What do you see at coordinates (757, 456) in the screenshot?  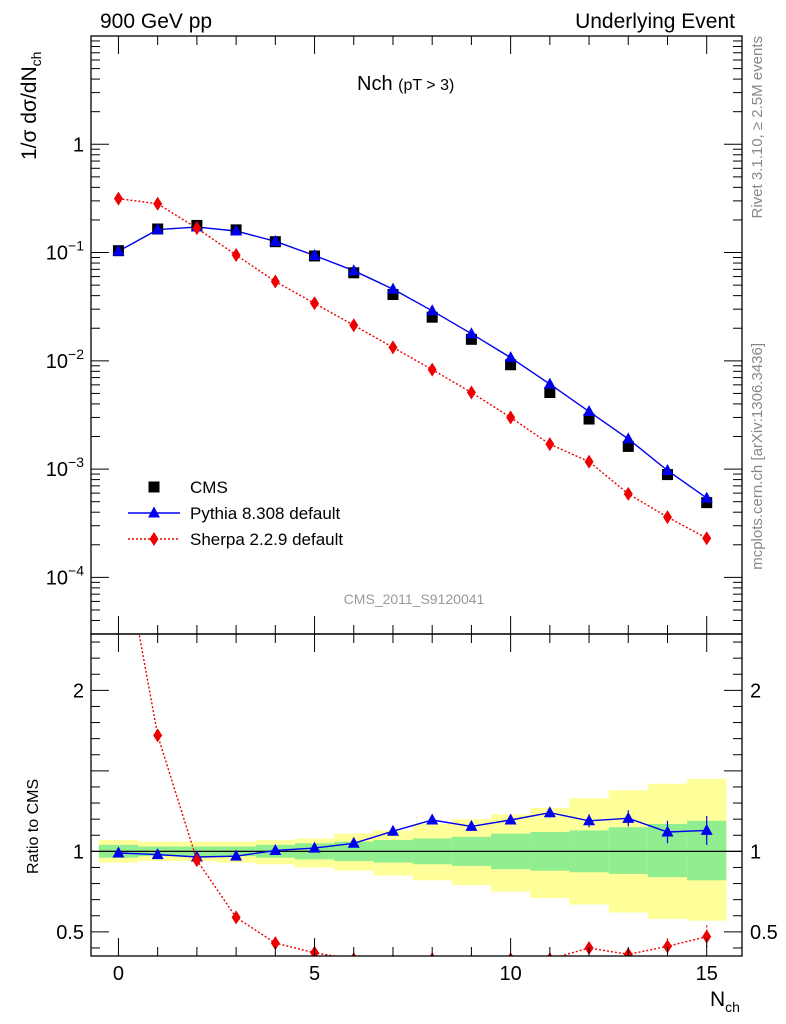 I see `mcplots-source-label: mcplots.cern.ch [arXiv:1306.3436]` at bounding box center [757, 456].